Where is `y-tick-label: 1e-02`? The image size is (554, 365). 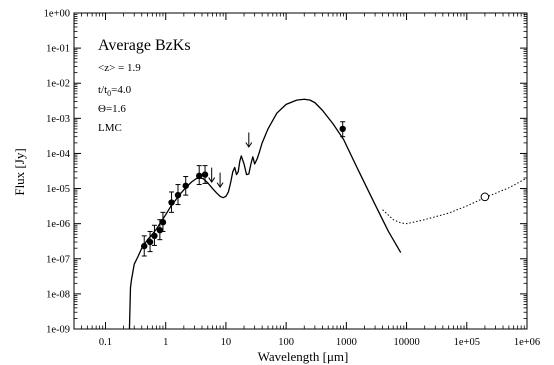
y-tick-label: 1e-02 is located at coordinates (58, 84).